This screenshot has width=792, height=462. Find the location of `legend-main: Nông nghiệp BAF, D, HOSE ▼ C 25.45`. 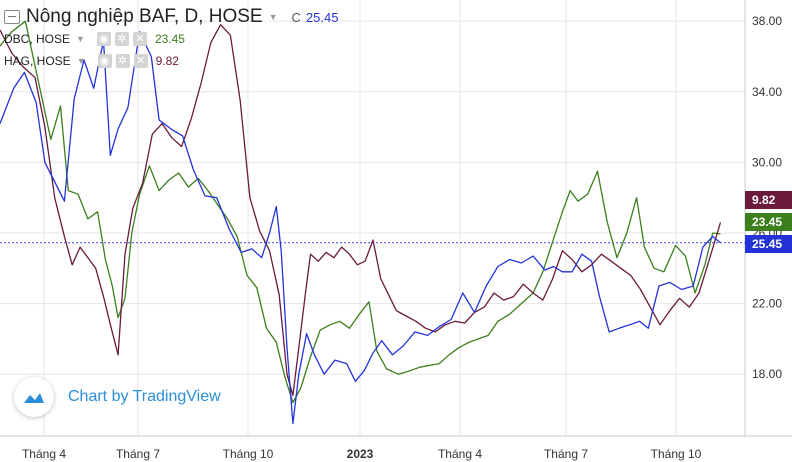

legend-main: Nông nghiệp BAF, D, HOSE ▼ C 25.45 is located at coordinates (171, 17).